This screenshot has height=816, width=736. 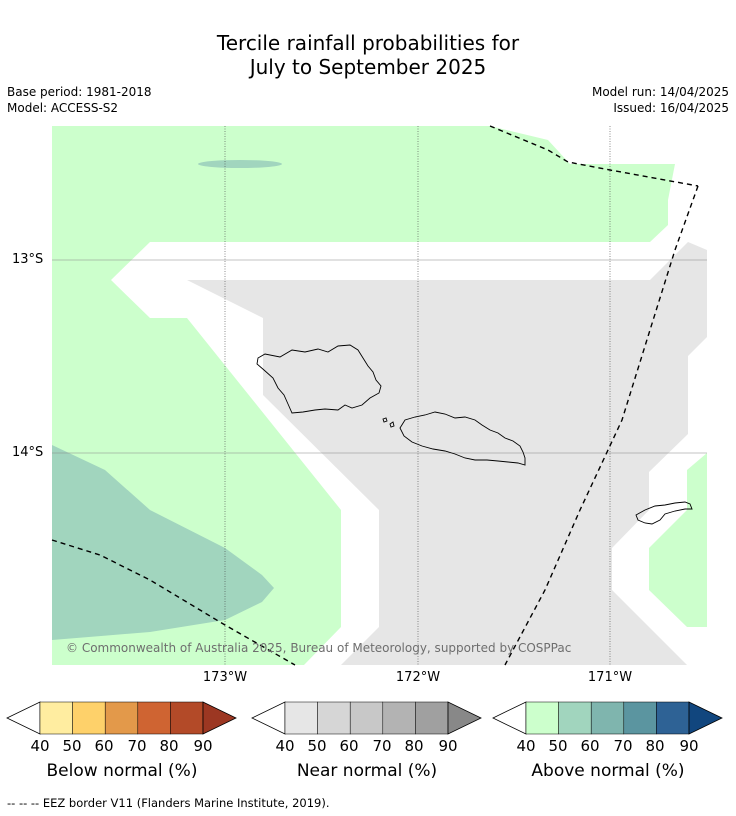 I want to click on island-savaii, so click(x=319, y=379).